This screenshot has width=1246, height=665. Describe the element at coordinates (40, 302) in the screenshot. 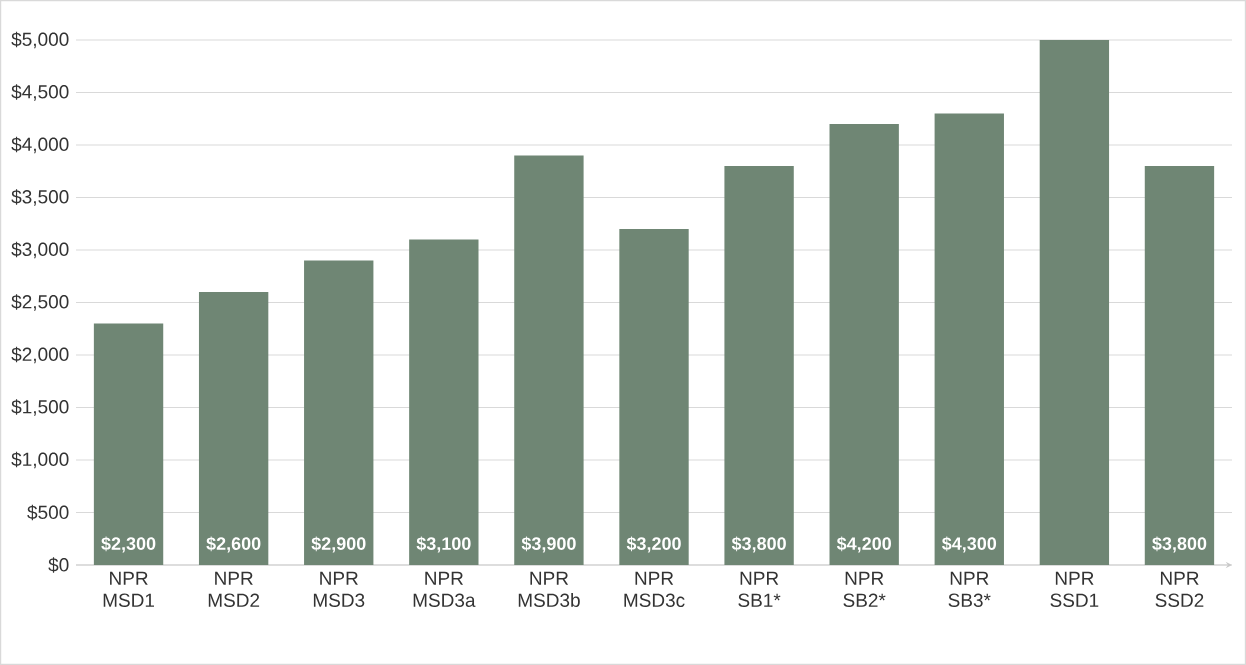

I see `y-tick-label: $2,500` at that location.